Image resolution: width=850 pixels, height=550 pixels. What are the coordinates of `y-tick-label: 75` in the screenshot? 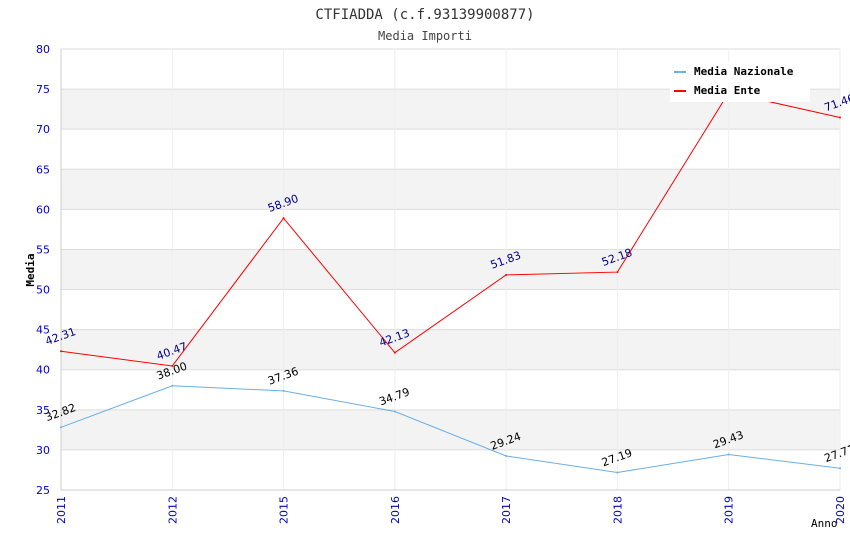 It's located at (43, 89).